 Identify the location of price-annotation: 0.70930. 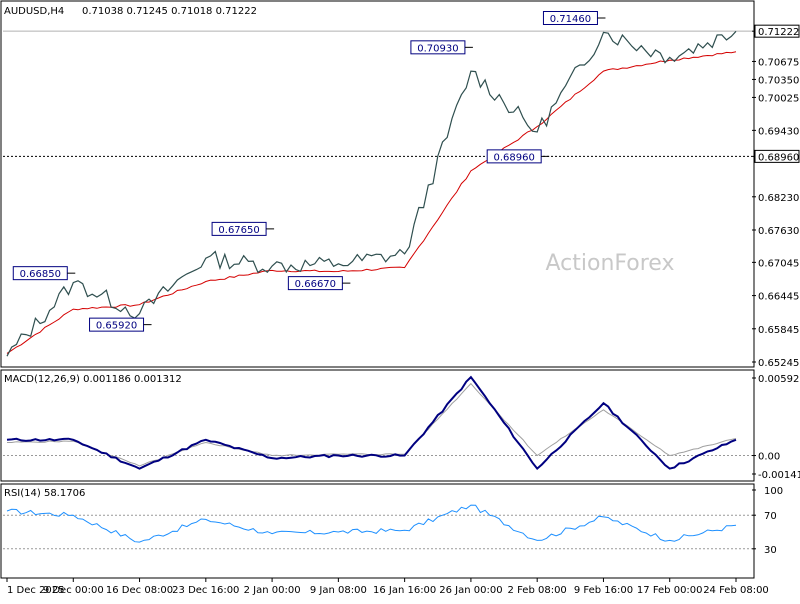
(441, 47).